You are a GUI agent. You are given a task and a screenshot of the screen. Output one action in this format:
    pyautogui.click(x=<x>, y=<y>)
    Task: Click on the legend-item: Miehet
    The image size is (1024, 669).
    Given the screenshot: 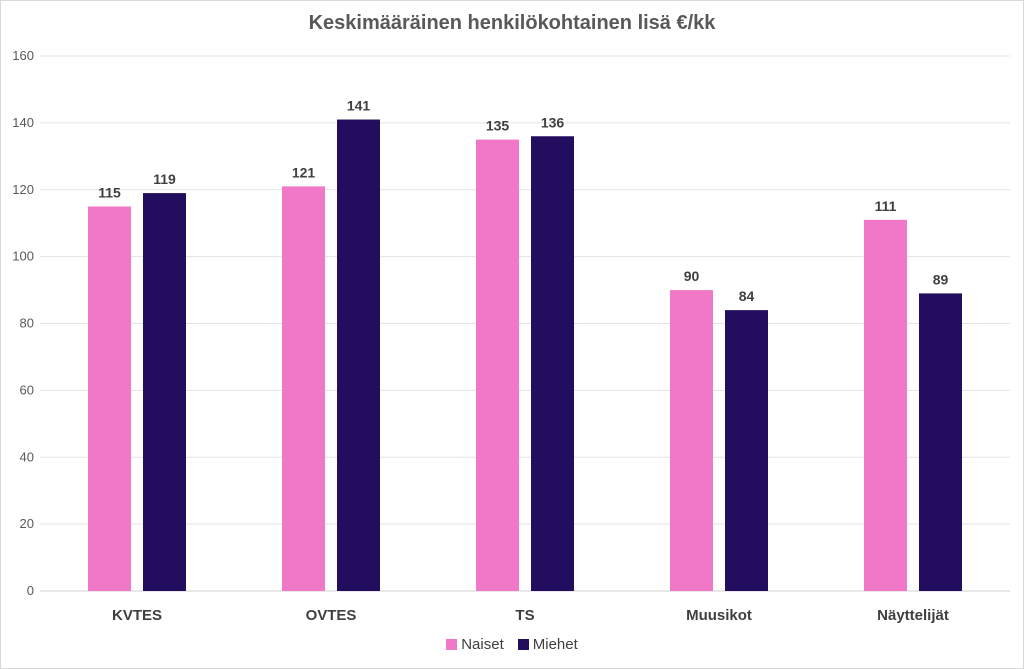 What is the action you would take?
    pyautogui.click(x=547, y=644)
    